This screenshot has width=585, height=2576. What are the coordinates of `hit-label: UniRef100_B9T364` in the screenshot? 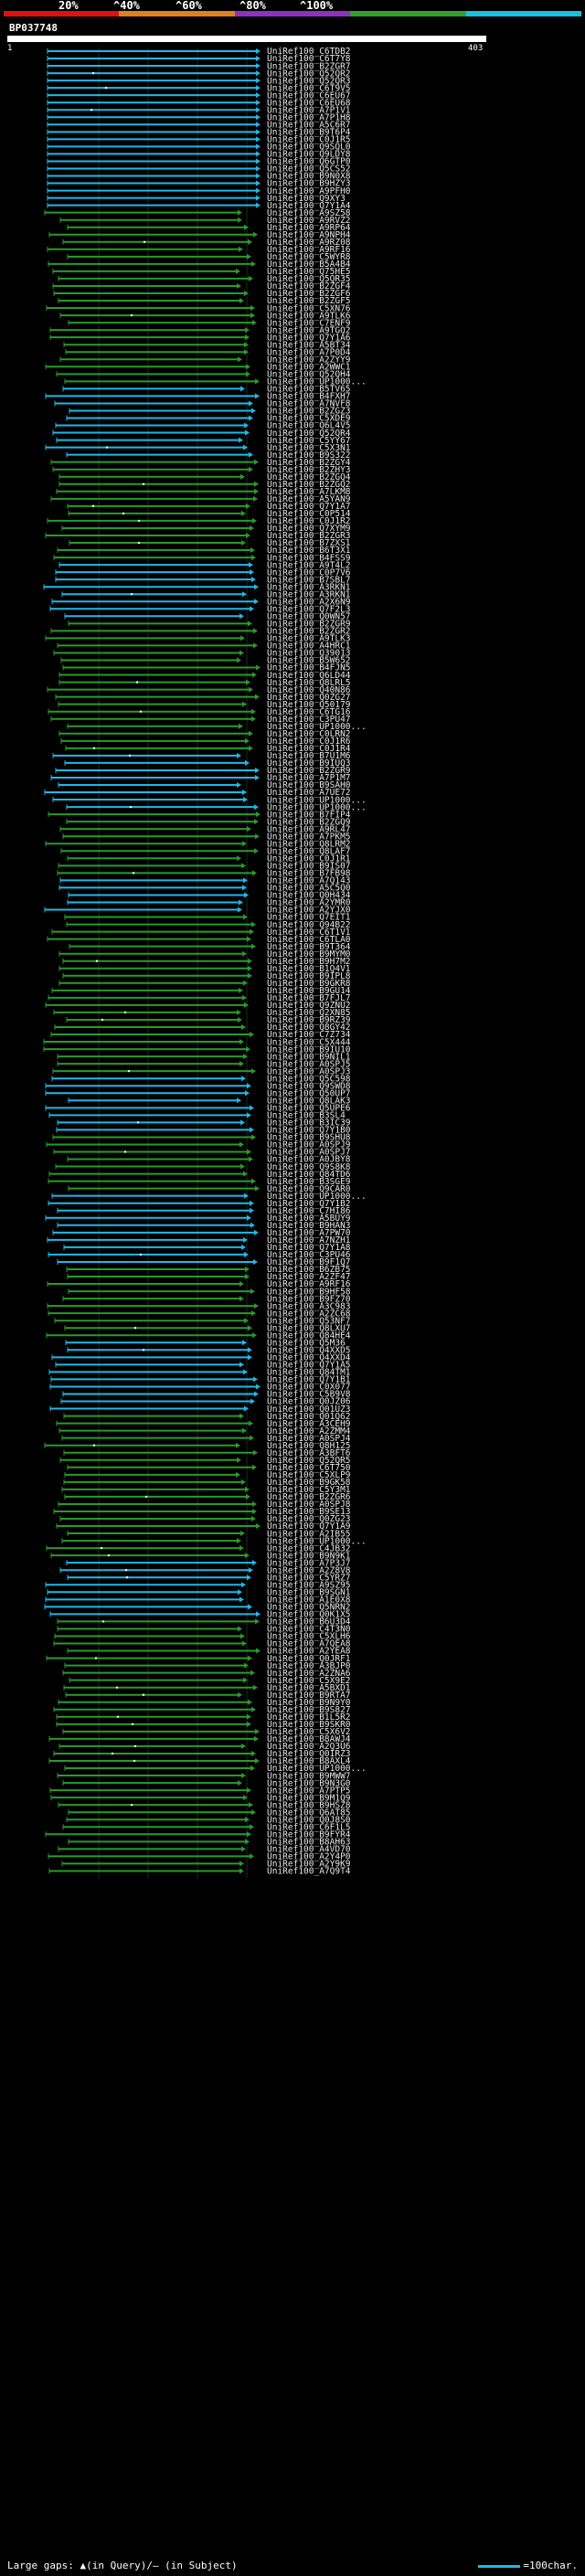 It's located at (309, 947).